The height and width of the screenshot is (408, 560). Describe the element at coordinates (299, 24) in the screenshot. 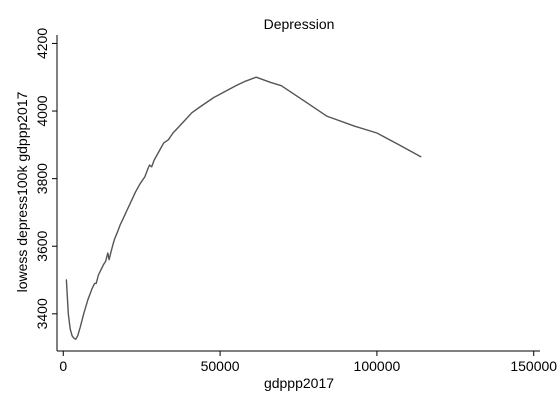

I see `chart-title: Depression` at that location.